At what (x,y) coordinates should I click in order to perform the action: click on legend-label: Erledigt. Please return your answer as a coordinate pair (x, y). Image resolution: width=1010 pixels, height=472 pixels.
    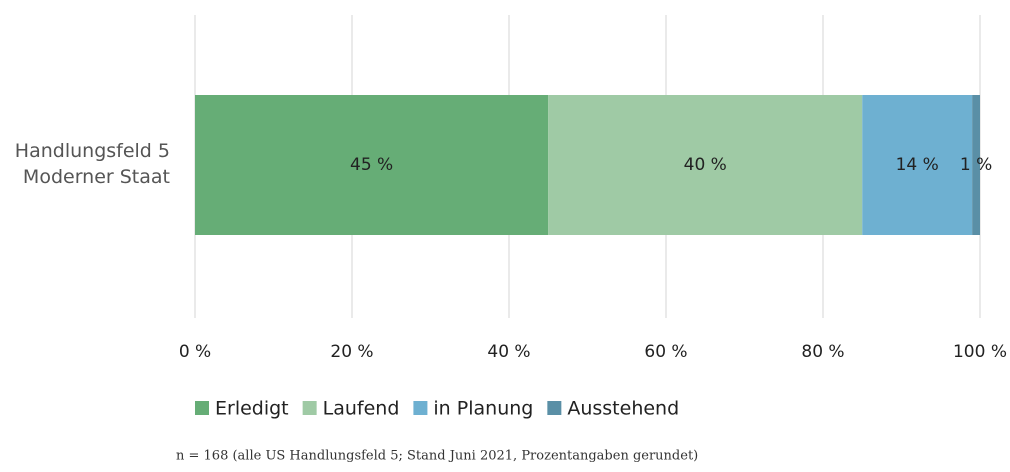
    Looking at the image, I should click on (252, 409).